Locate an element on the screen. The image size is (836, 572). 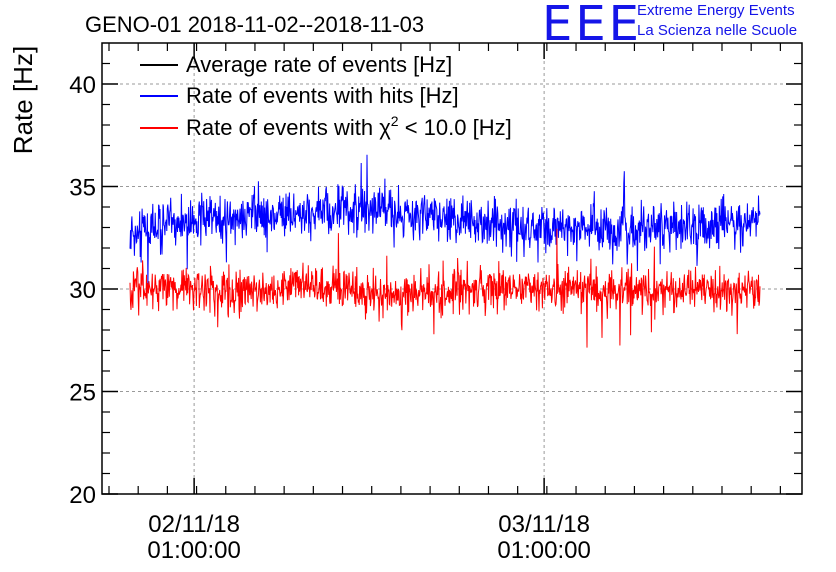
x-tick-date: 02/11/18 is located at coordinates (194, 524).